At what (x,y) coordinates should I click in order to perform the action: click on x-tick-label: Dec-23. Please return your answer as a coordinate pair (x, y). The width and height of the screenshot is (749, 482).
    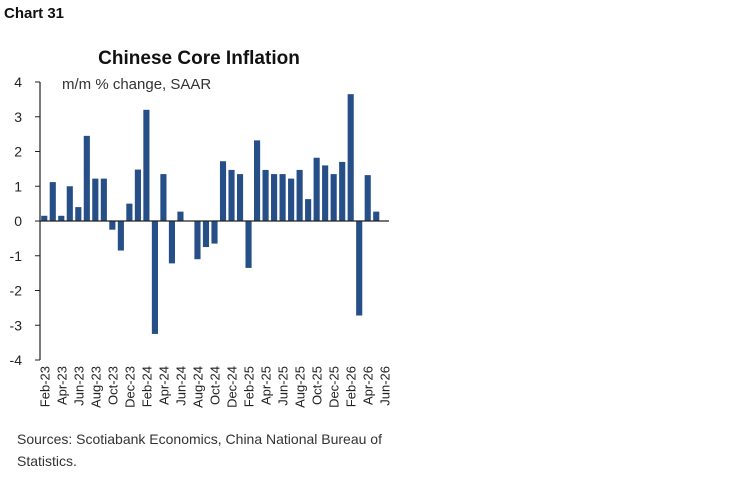
    Looking at the image, I should click on (129, 387).